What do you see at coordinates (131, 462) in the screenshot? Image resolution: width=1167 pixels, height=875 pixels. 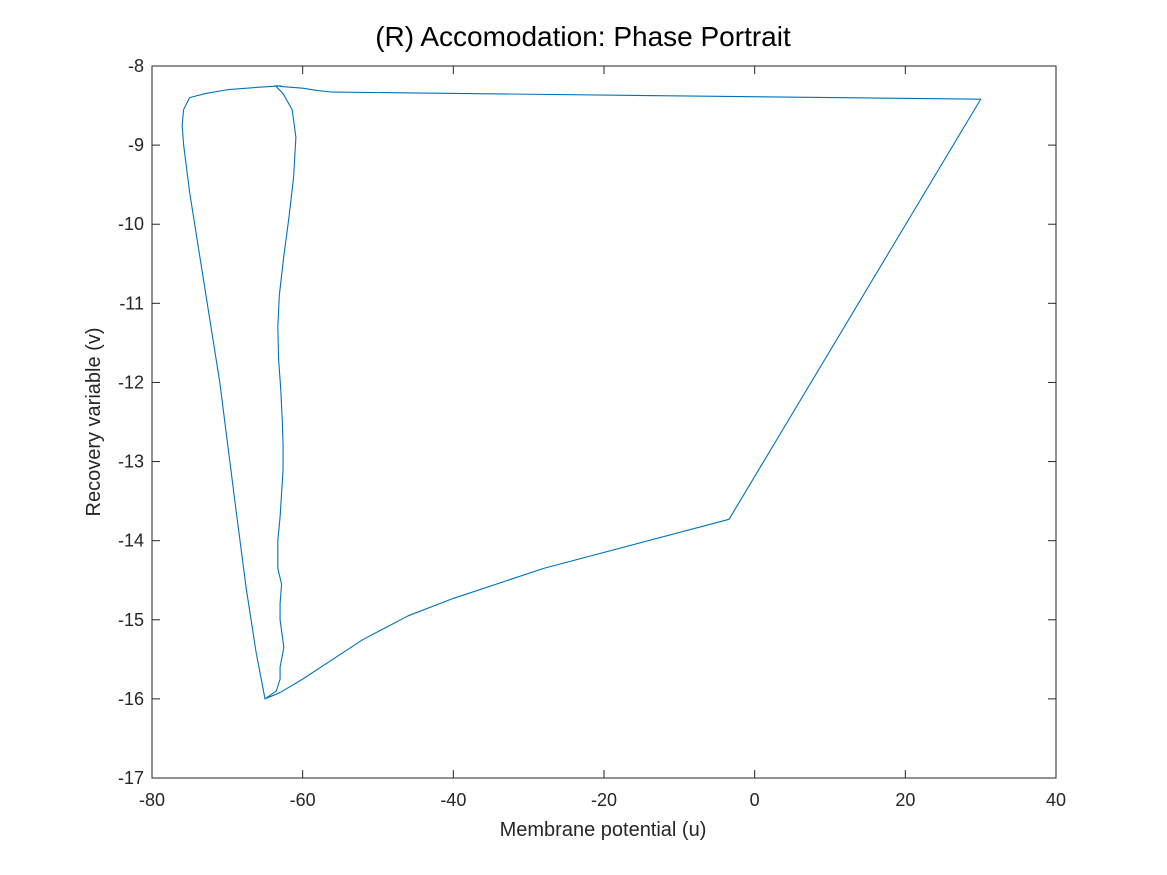 I see `y-tick-label: -13` at bounding box center [131, 462].